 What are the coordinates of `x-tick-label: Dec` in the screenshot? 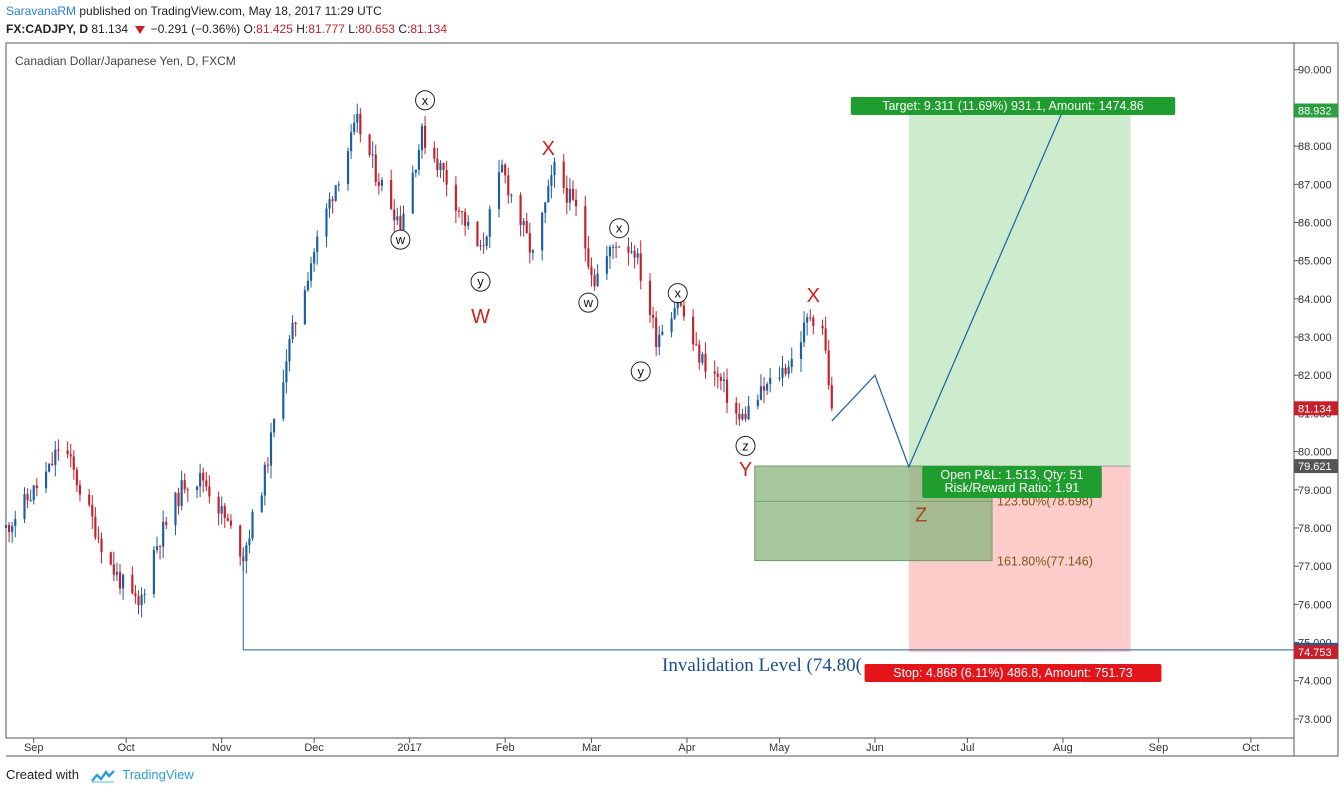 It's located at (314, 748).